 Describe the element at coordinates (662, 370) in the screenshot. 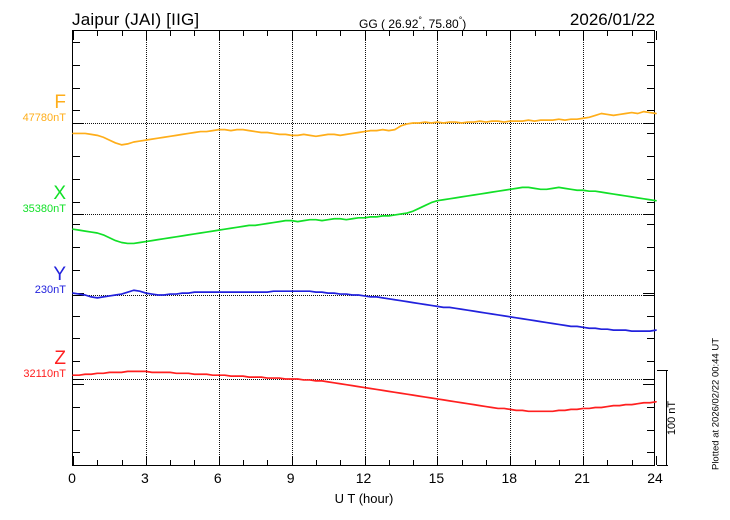

I see `scale-bar-cap-top` at that location.